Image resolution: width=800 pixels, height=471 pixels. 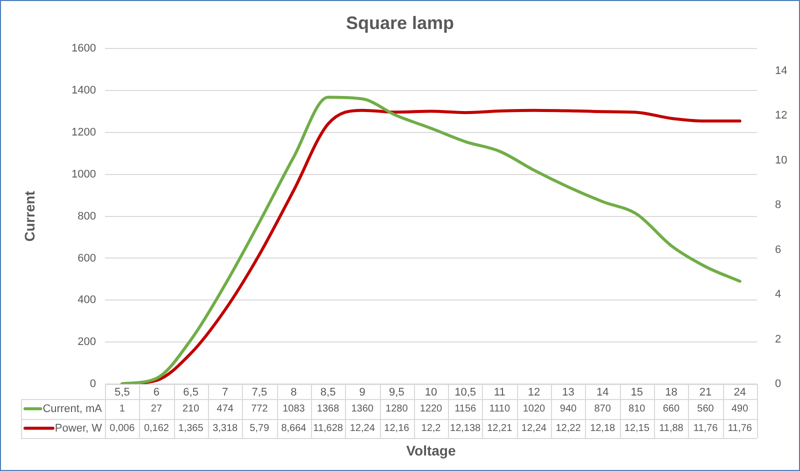 What do you see at coordinates (260, 392) in the screenshot?
I see `x-tick-label: 7,5` at bounding box center [260, 392].